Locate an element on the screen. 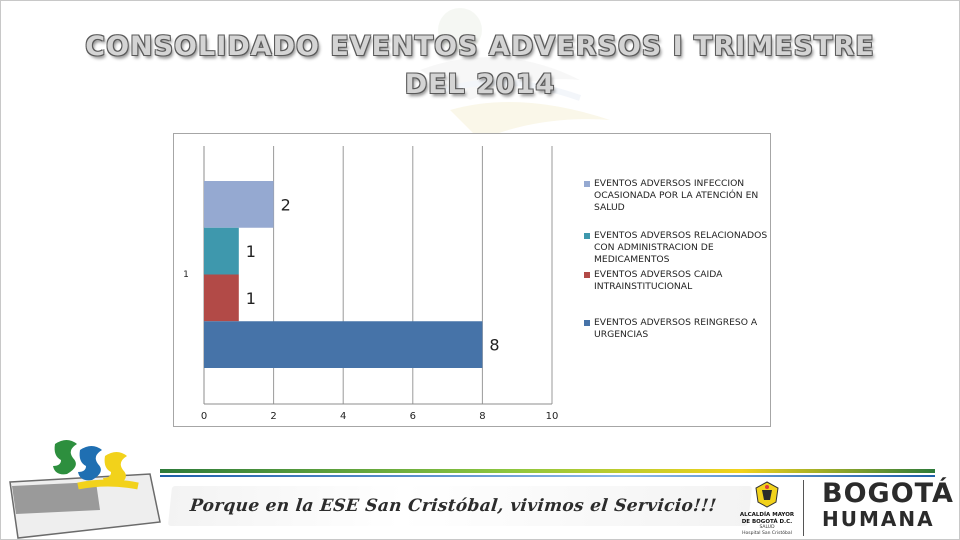  bogota-line-1: BOGOTÁ is located at coordinates (888, 493).